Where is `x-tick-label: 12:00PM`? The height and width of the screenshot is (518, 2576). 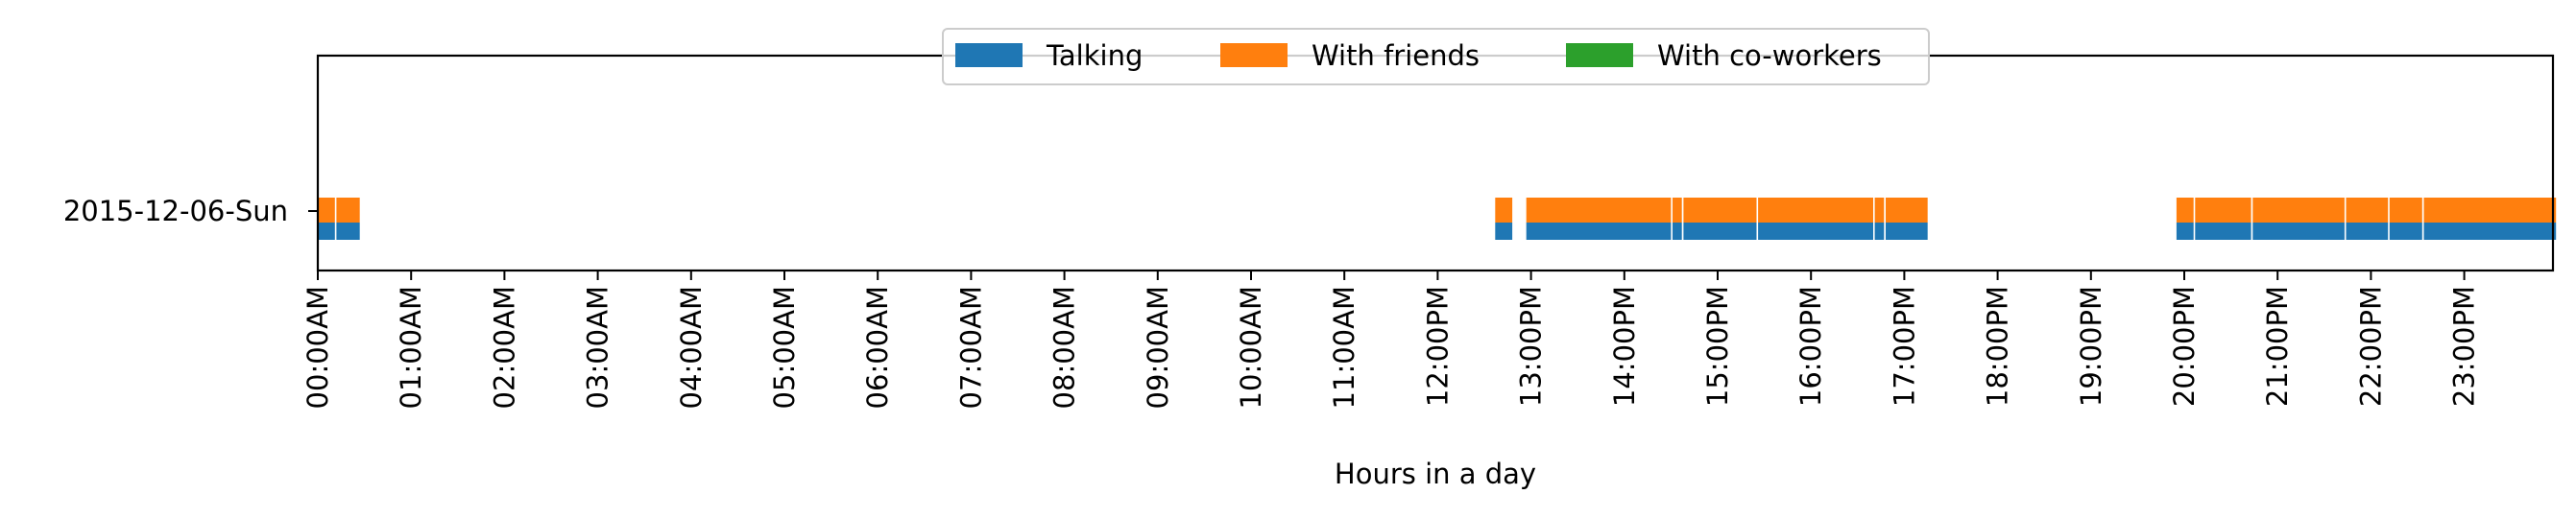 x-tick-label: 12:00PM is located at coordinates (1437, 346).